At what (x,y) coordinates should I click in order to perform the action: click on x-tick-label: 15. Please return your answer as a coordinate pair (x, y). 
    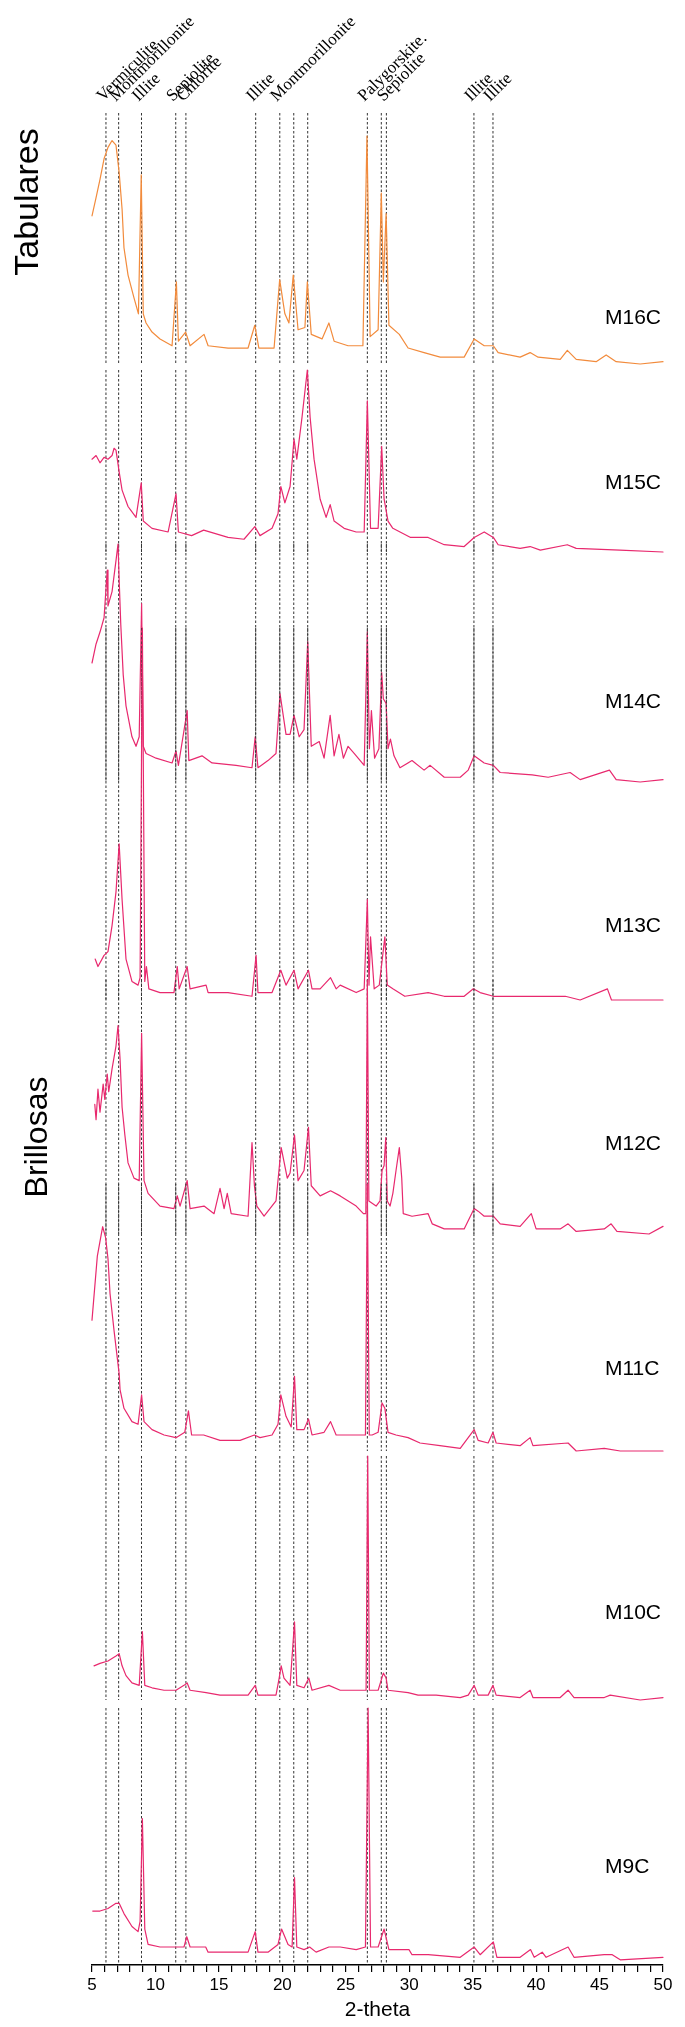
    Looking at the image, I should click on (219, 1984).